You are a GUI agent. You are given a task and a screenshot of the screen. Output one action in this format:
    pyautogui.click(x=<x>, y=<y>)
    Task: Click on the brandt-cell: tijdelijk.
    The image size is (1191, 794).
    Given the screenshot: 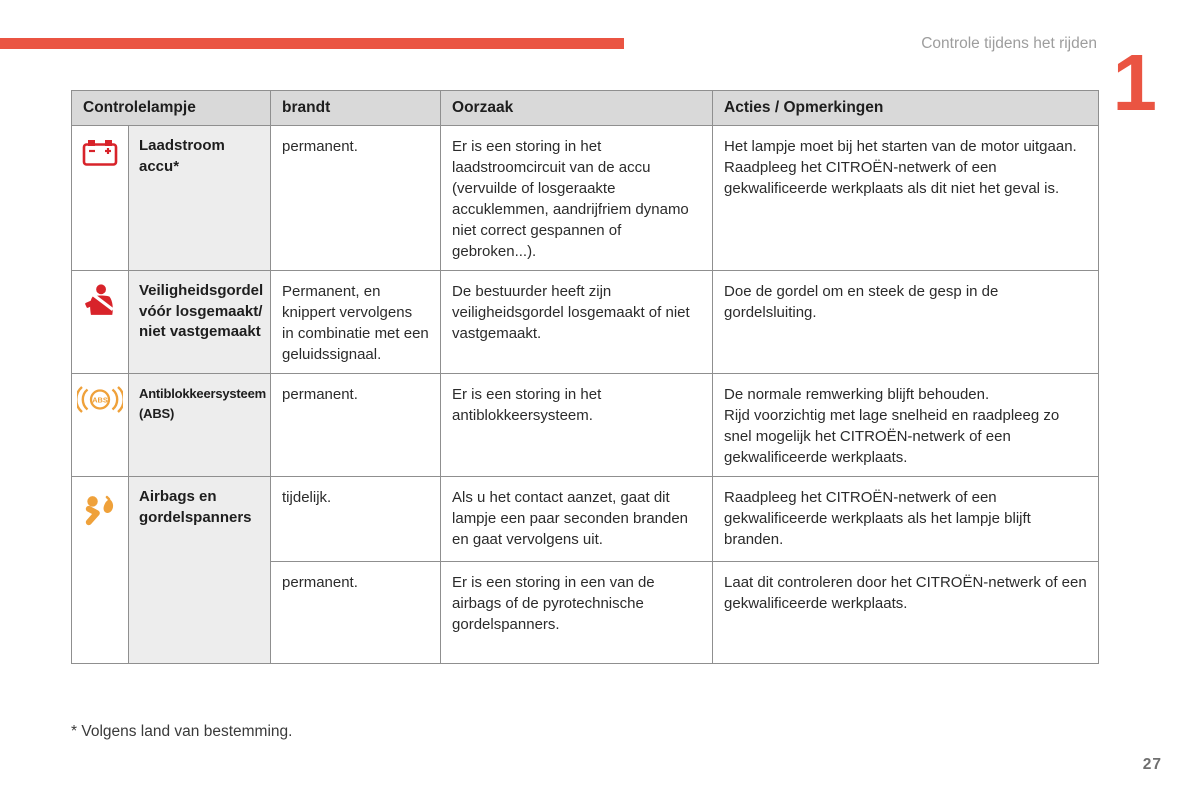 What is the action you would take?
    pyautogui.click(x=356, y=519)
    